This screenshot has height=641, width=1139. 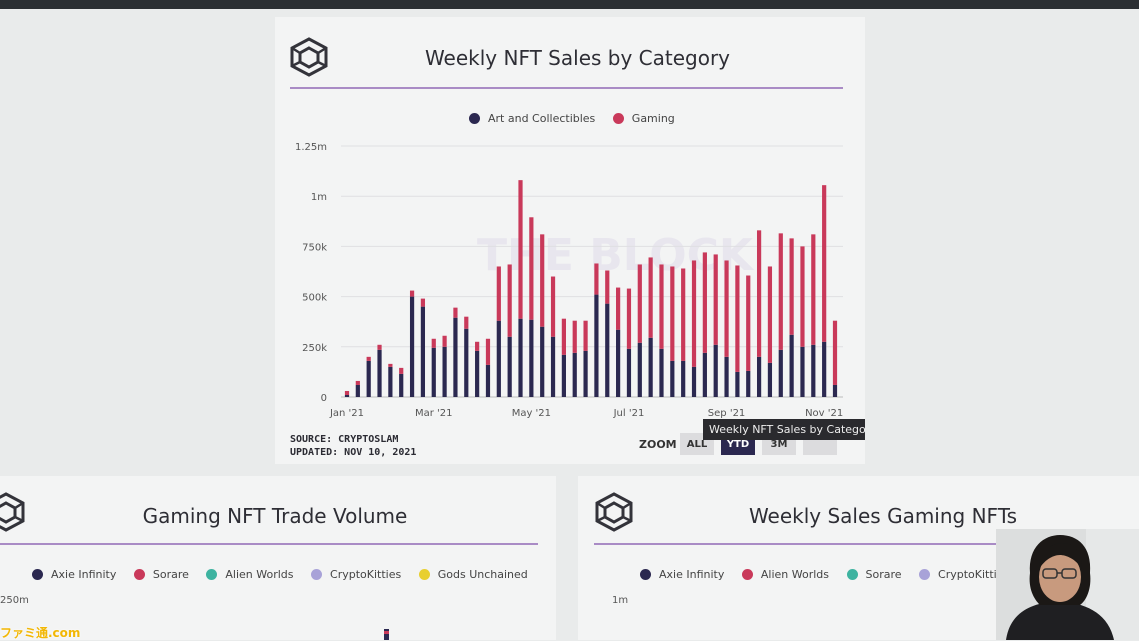 What do you see at coordinates (577, 58) in the screenshot?
I see `chart-title: Weekly NFT Sales by Category` at bounding box center [577, 58].